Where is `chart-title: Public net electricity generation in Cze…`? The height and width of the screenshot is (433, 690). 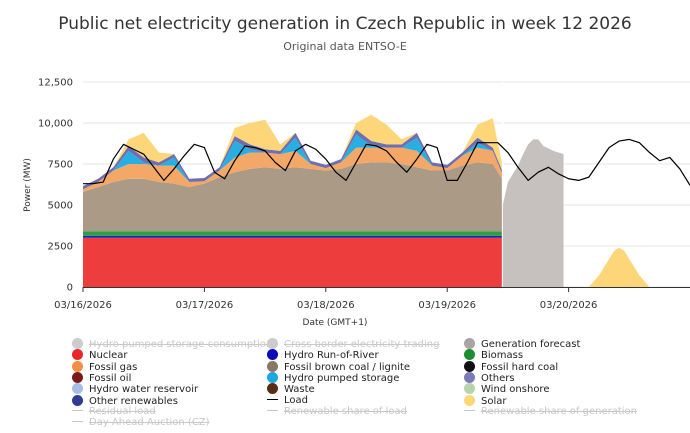 chart-title: Public net electricity generation in Cze… is located at coordinates (344, 24).